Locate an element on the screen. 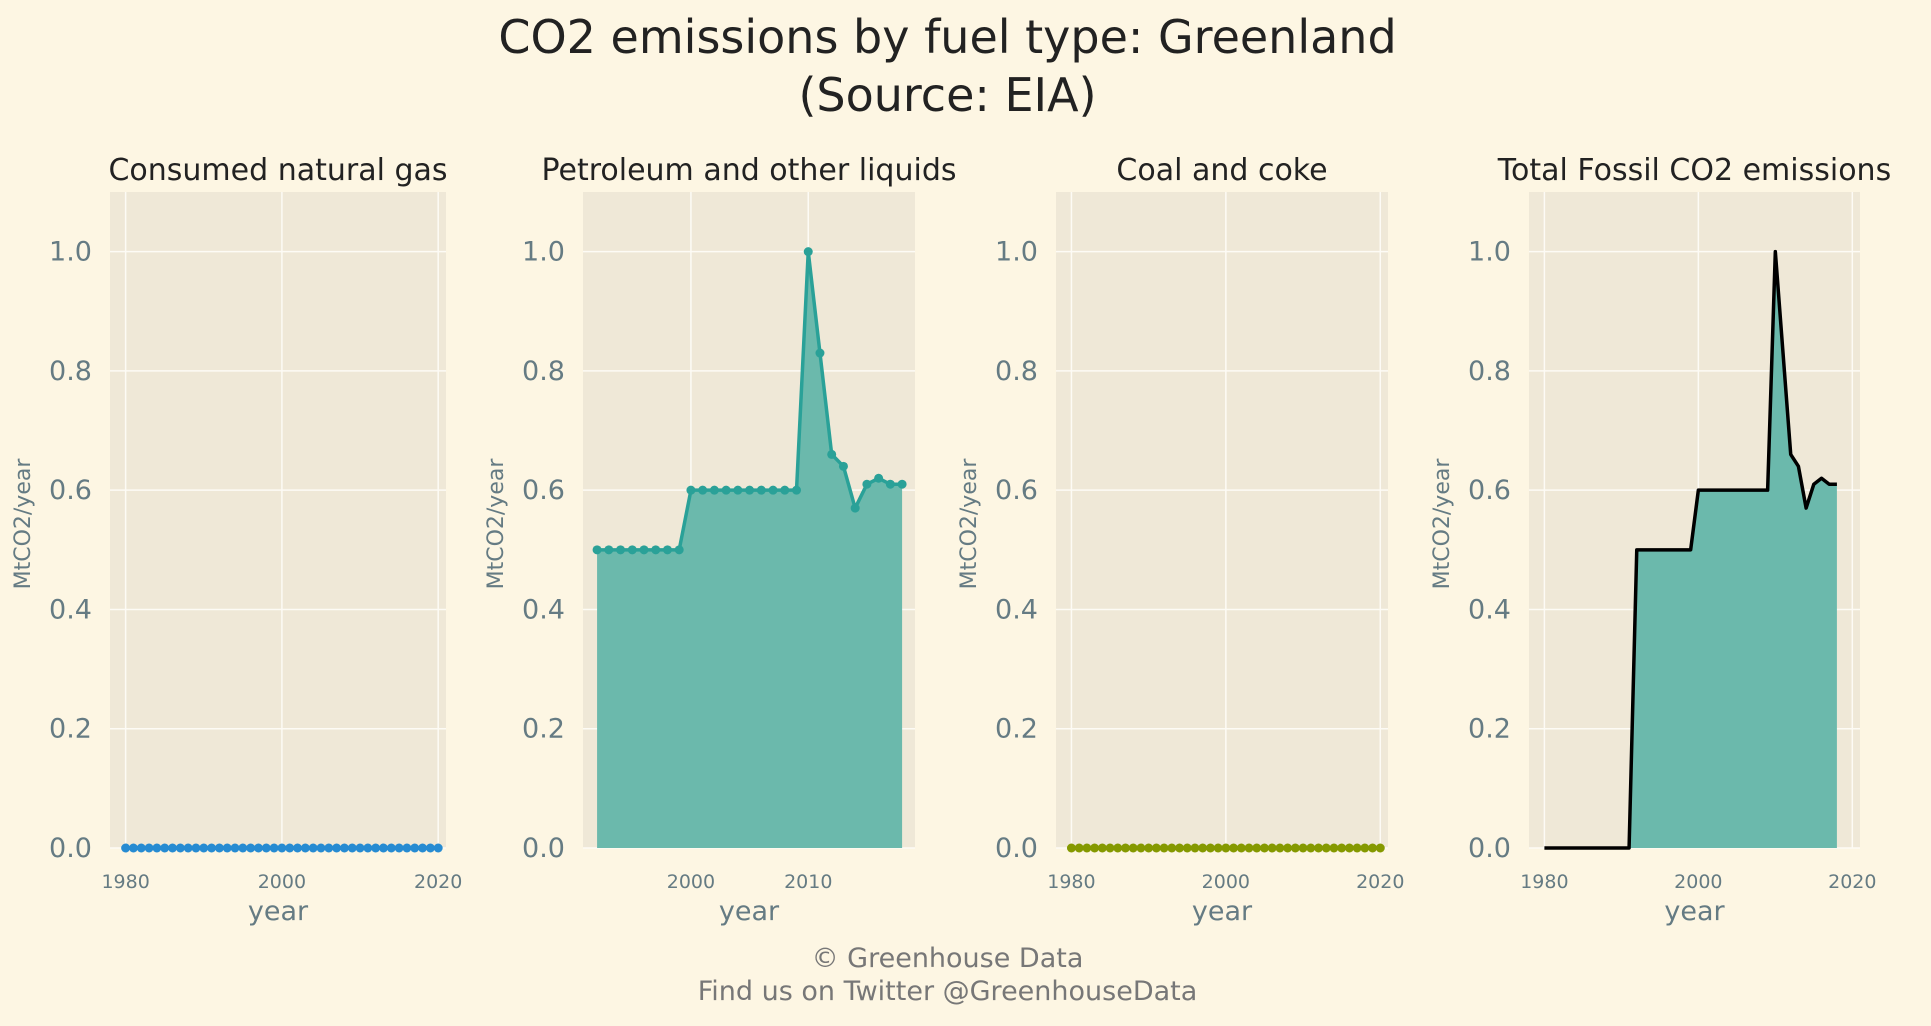 The width and height of the screenshot is (1931, 1026). panel-title: Total Fossil CO2 emissions is located at coordinates (1694, 170).